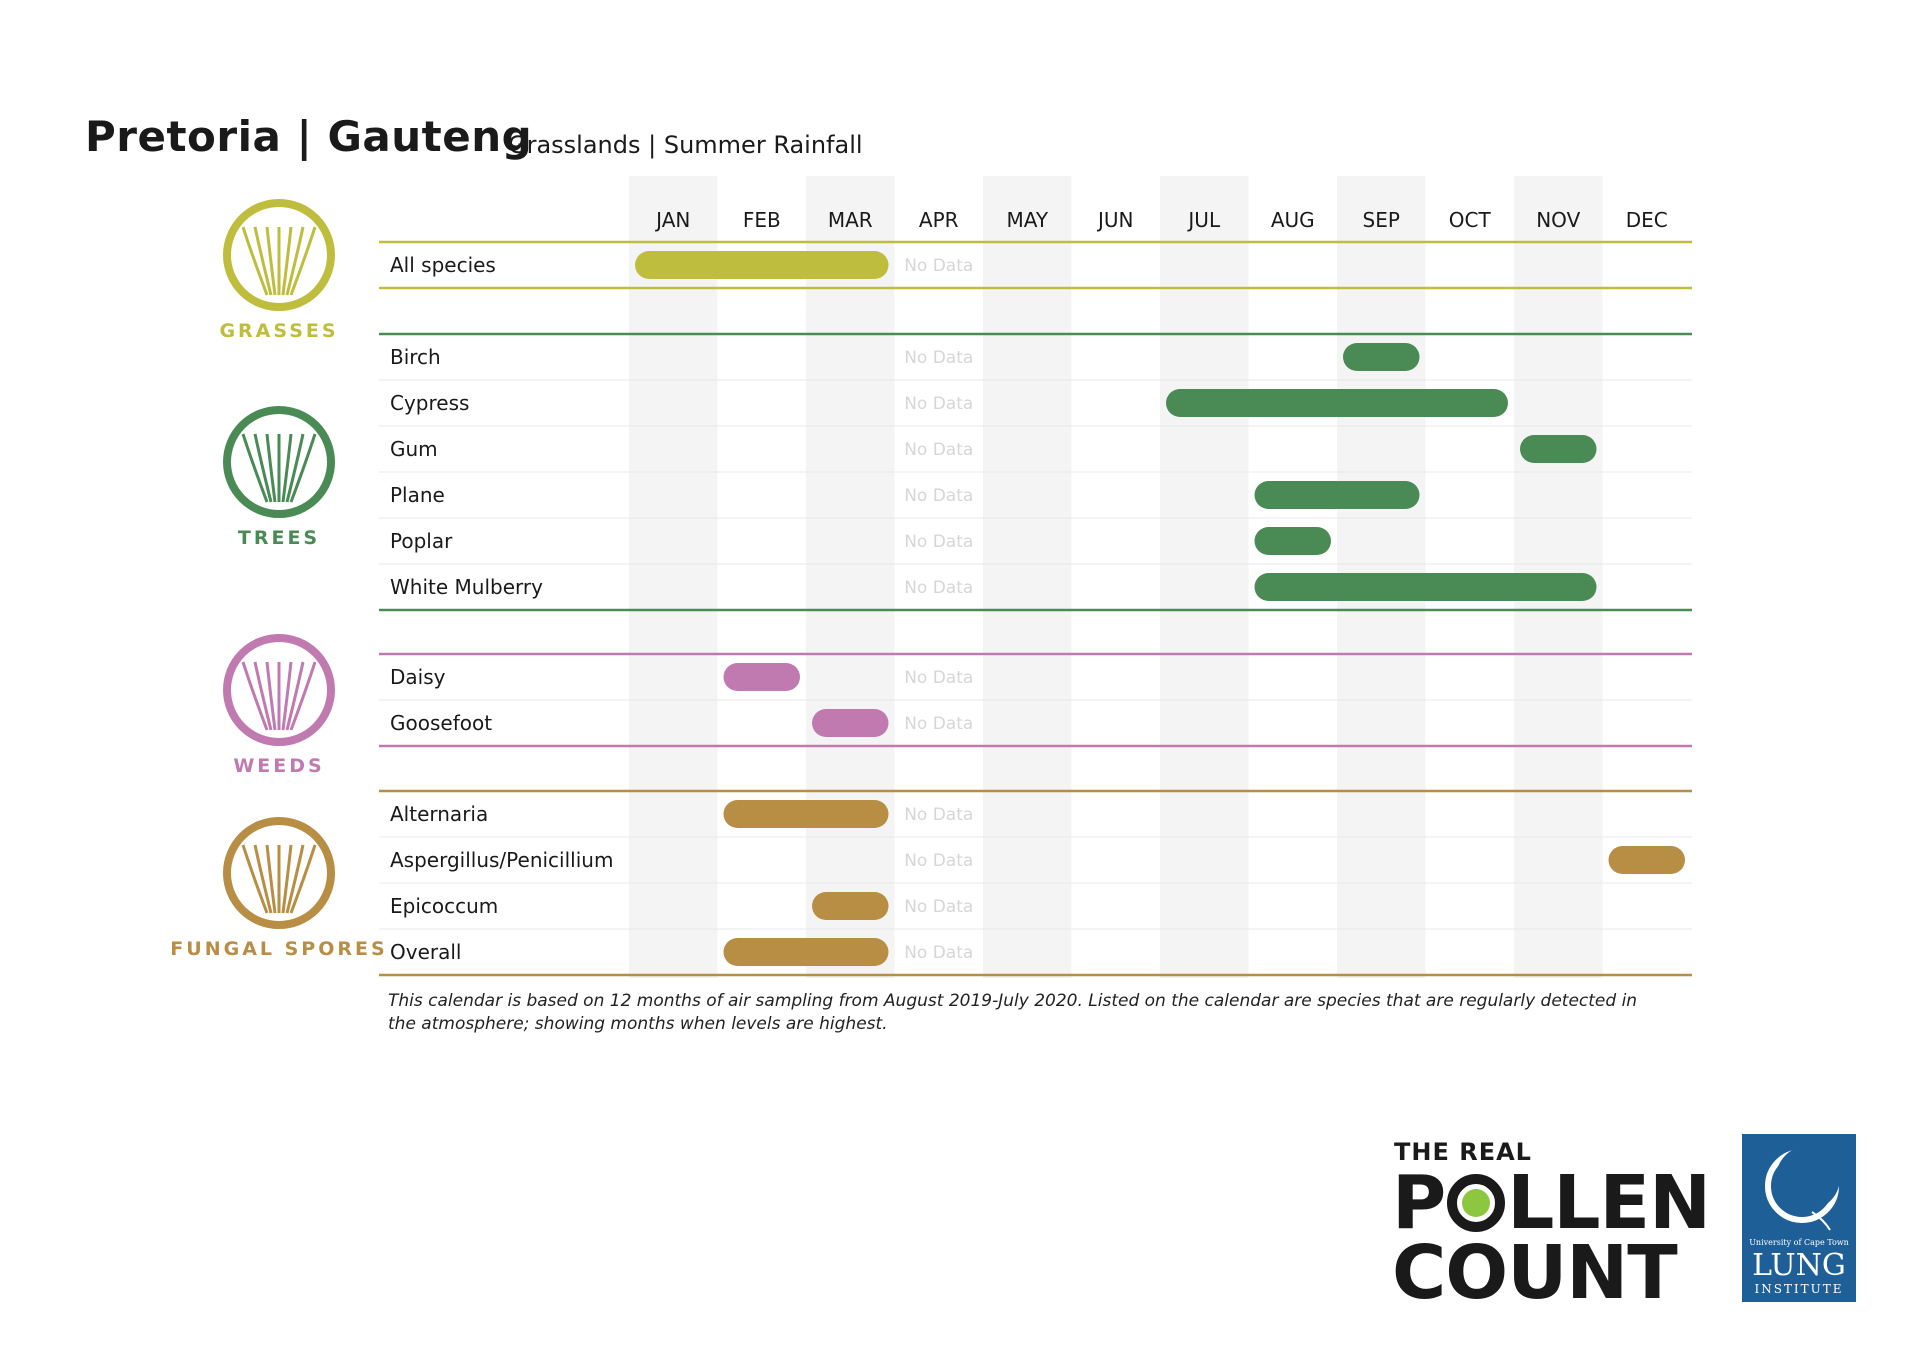  I want to click on month-label-mar: MAR, so click(850, 220).